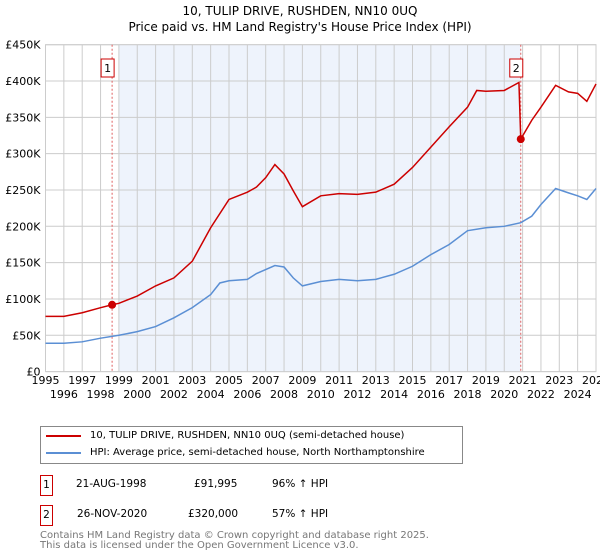 Image resolution: width=600 pixels, height=560 pixels. I want to click on x-tick-label: 2009, so click(302, 380).